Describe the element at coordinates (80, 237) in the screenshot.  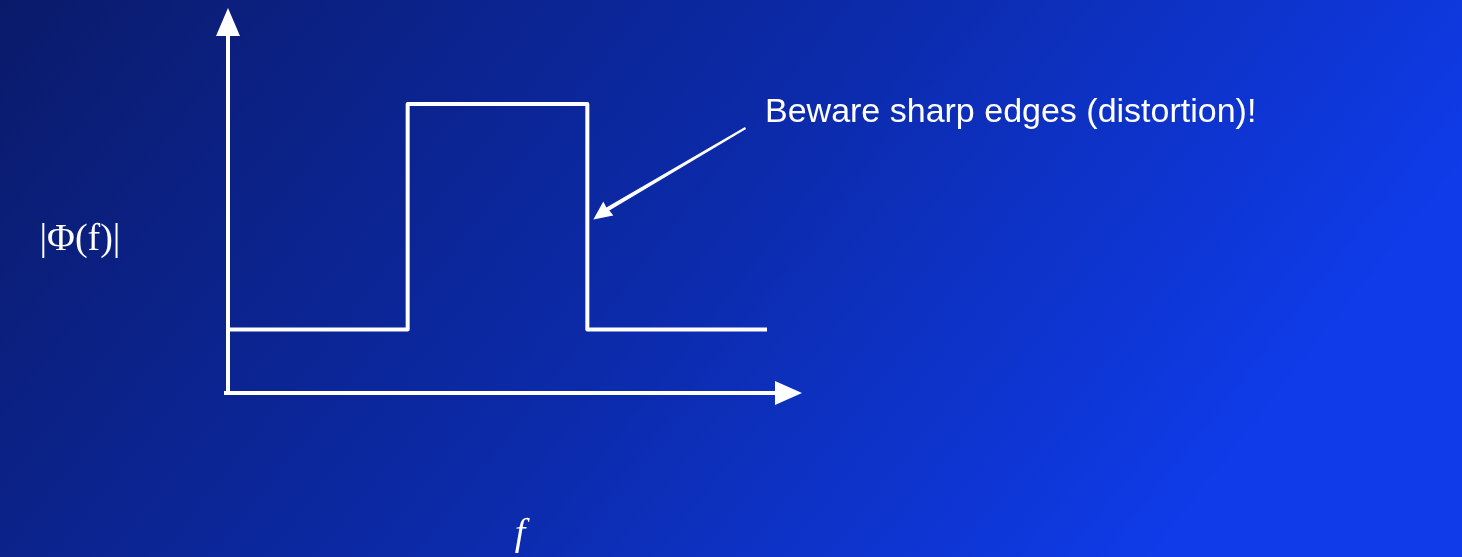
I see `y-axis-title: |Φ(f)|` at that location.